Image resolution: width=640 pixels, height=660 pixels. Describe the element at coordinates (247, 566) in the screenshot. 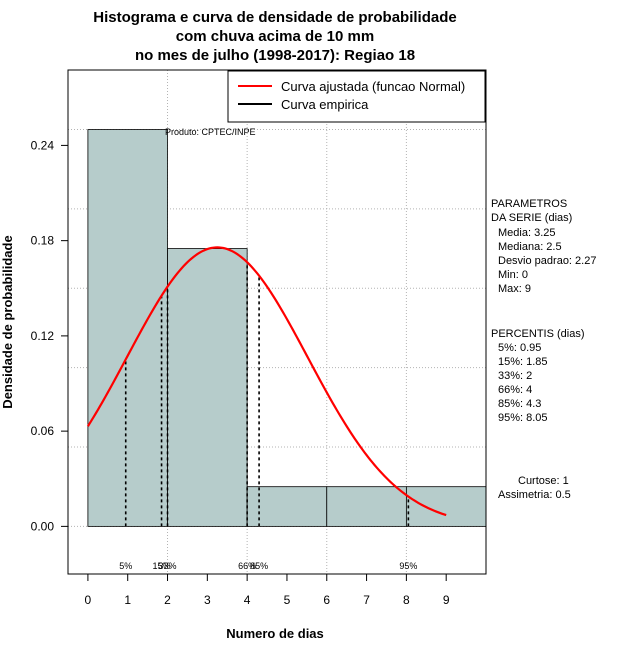

I see `percentile-tick-label-66: 66%` at that location.